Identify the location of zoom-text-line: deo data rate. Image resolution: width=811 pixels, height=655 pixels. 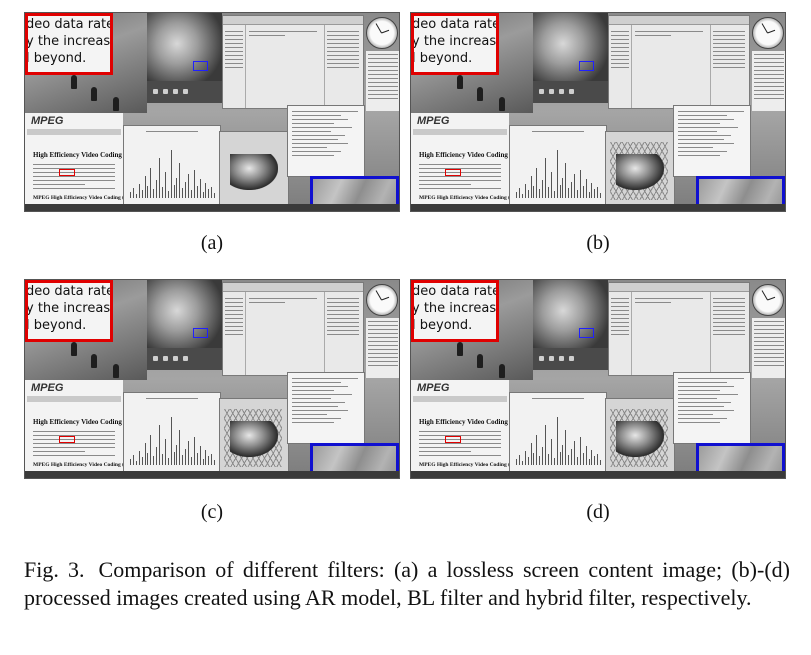
(69, 24).